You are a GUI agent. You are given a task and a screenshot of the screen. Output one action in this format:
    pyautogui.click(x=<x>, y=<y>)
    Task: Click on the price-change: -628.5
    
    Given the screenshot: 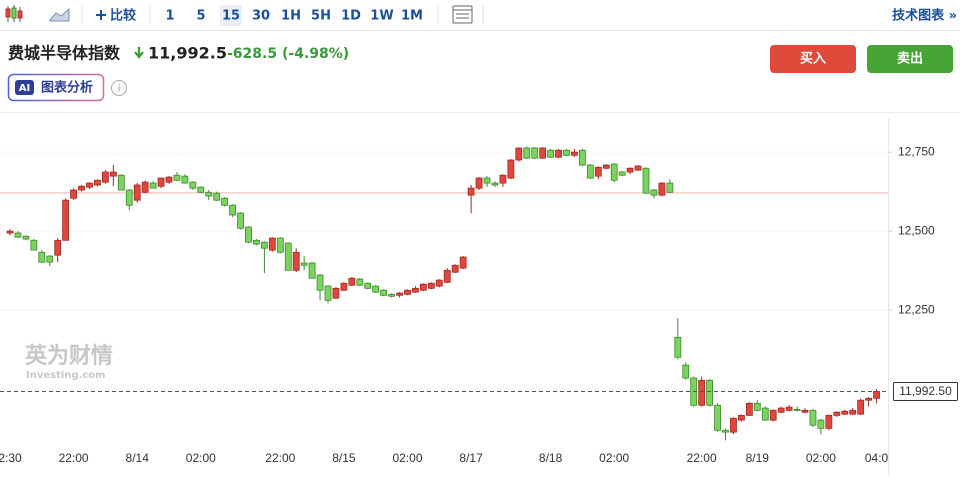 What is the action you would take?
    pyautogui.click(x=252, y=54)
    